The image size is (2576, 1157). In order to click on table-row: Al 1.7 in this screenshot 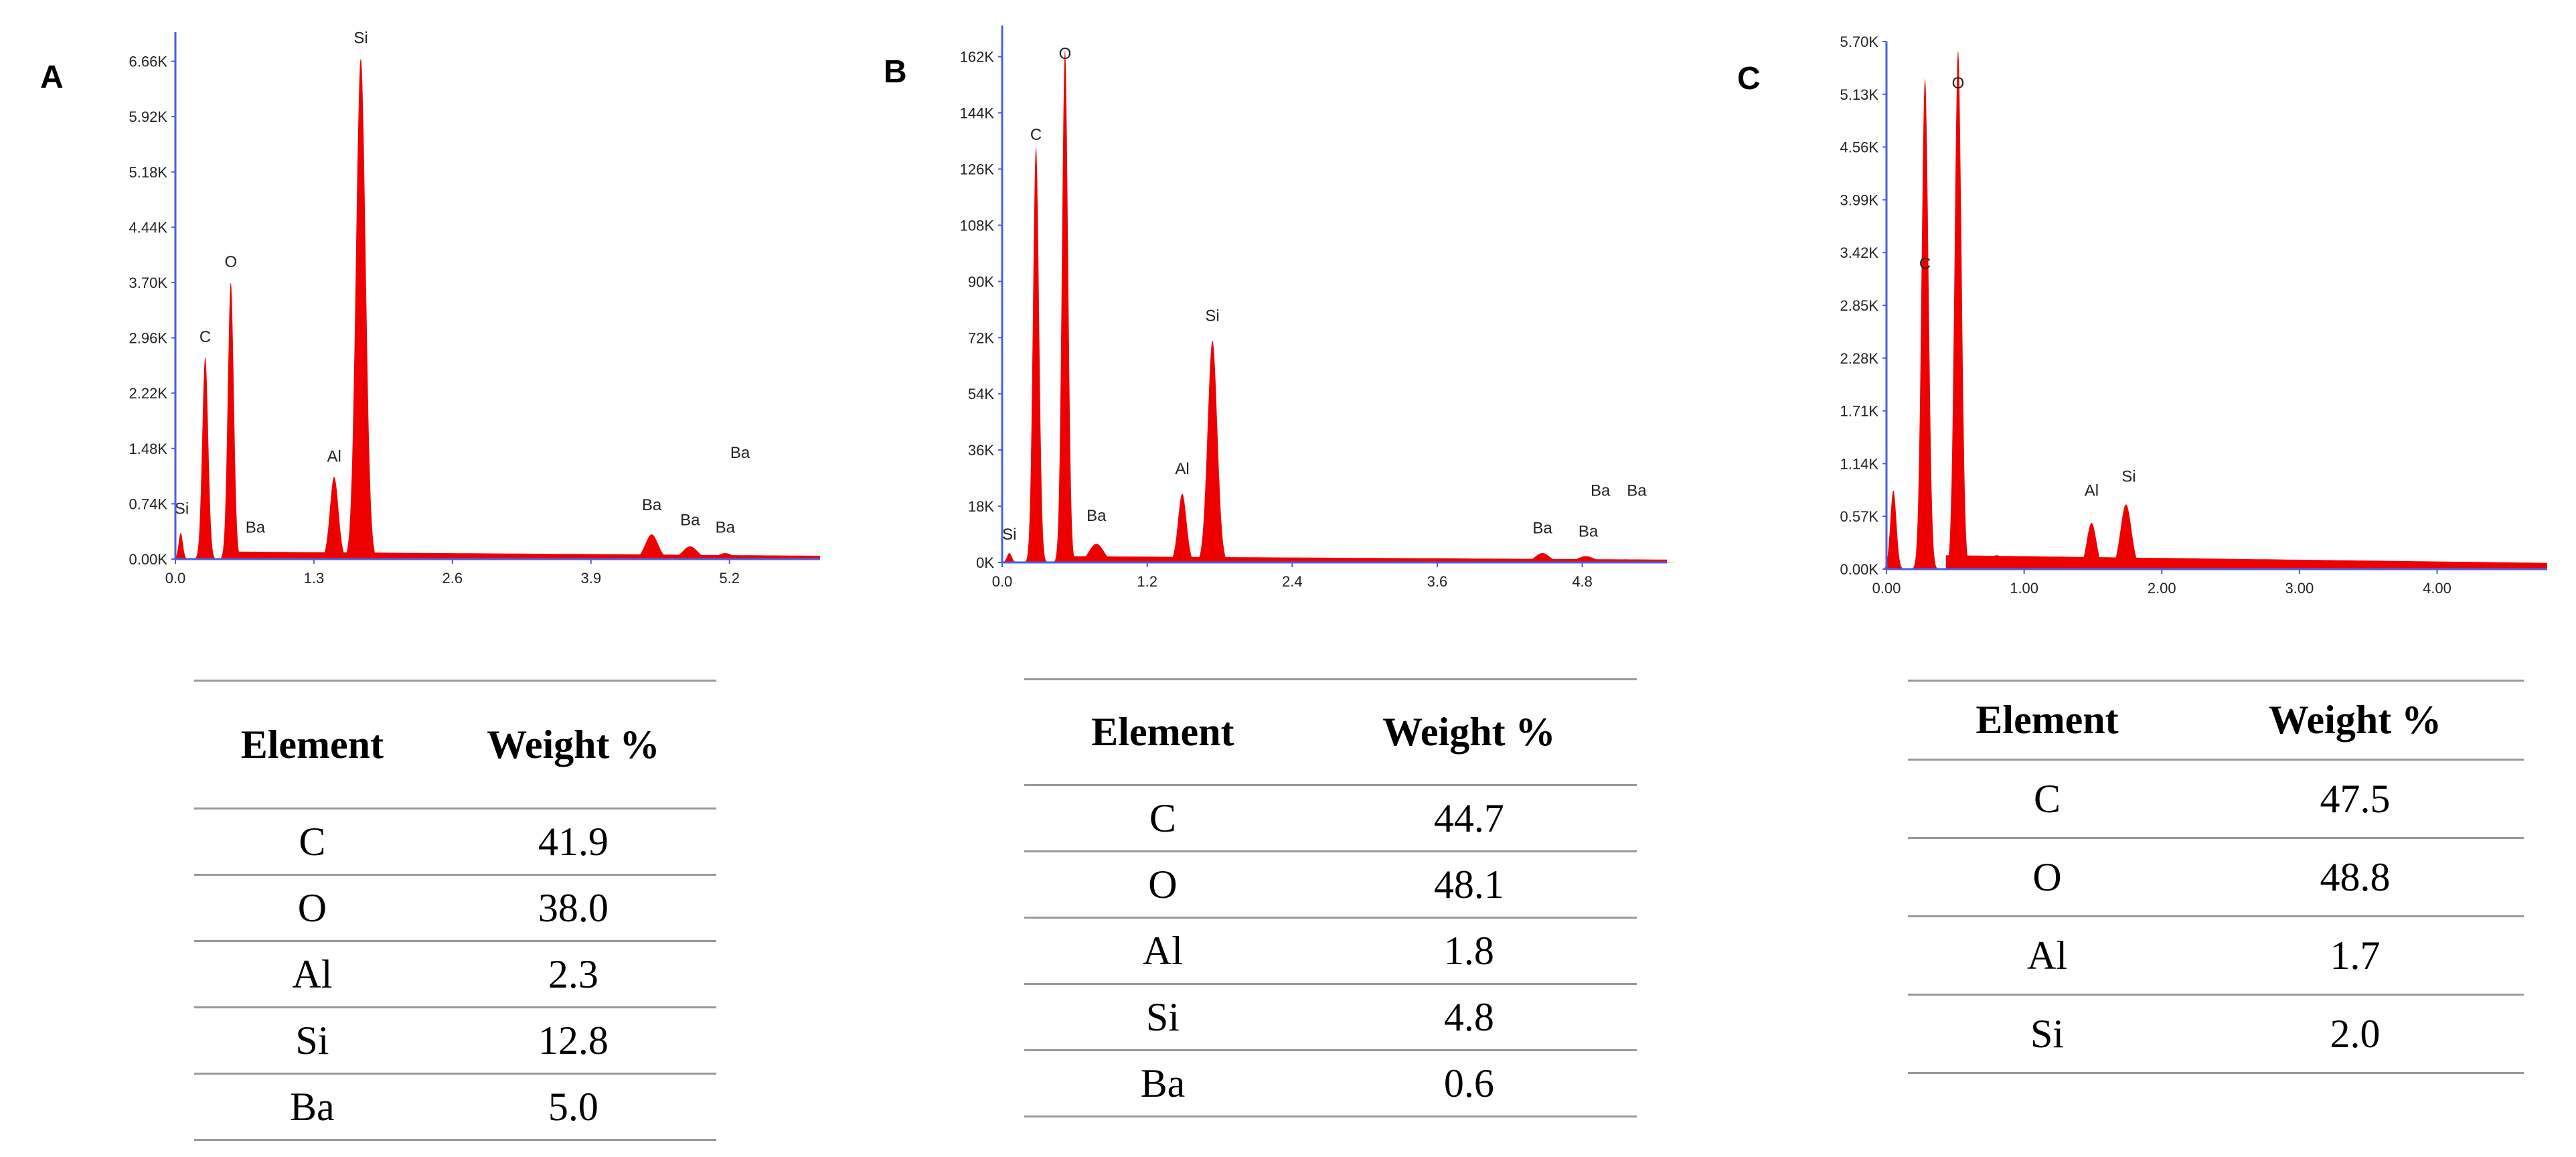, I will do `click(2216, 955)`.